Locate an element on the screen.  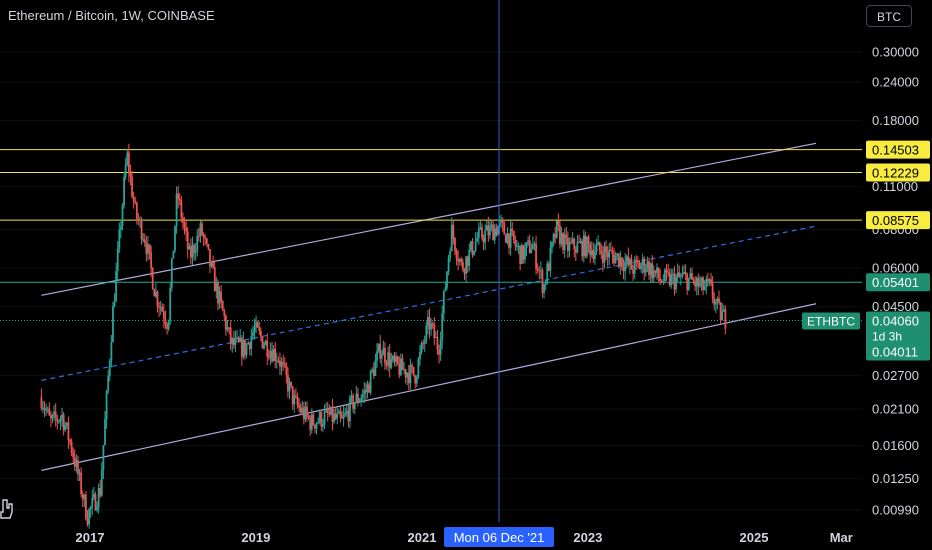
x-tick-label: Mar is located at coordinates (841, 537).